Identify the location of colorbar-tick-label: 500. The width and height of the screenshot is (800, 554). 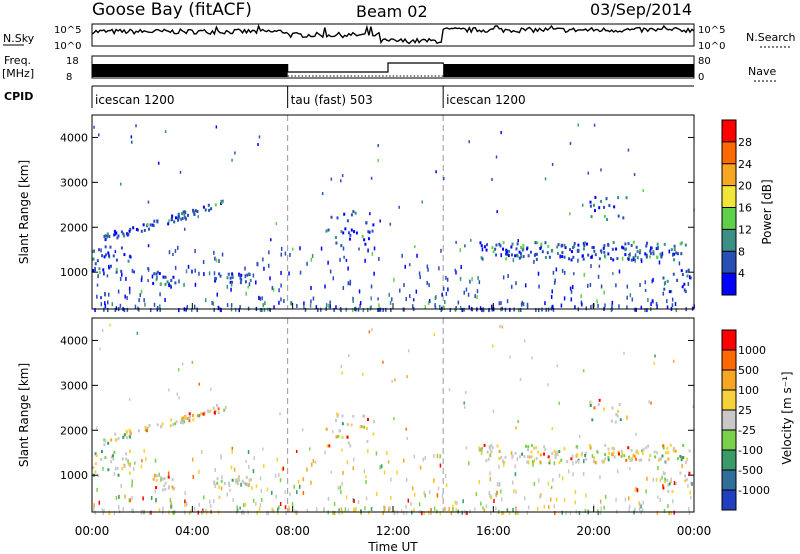
(748, 370).